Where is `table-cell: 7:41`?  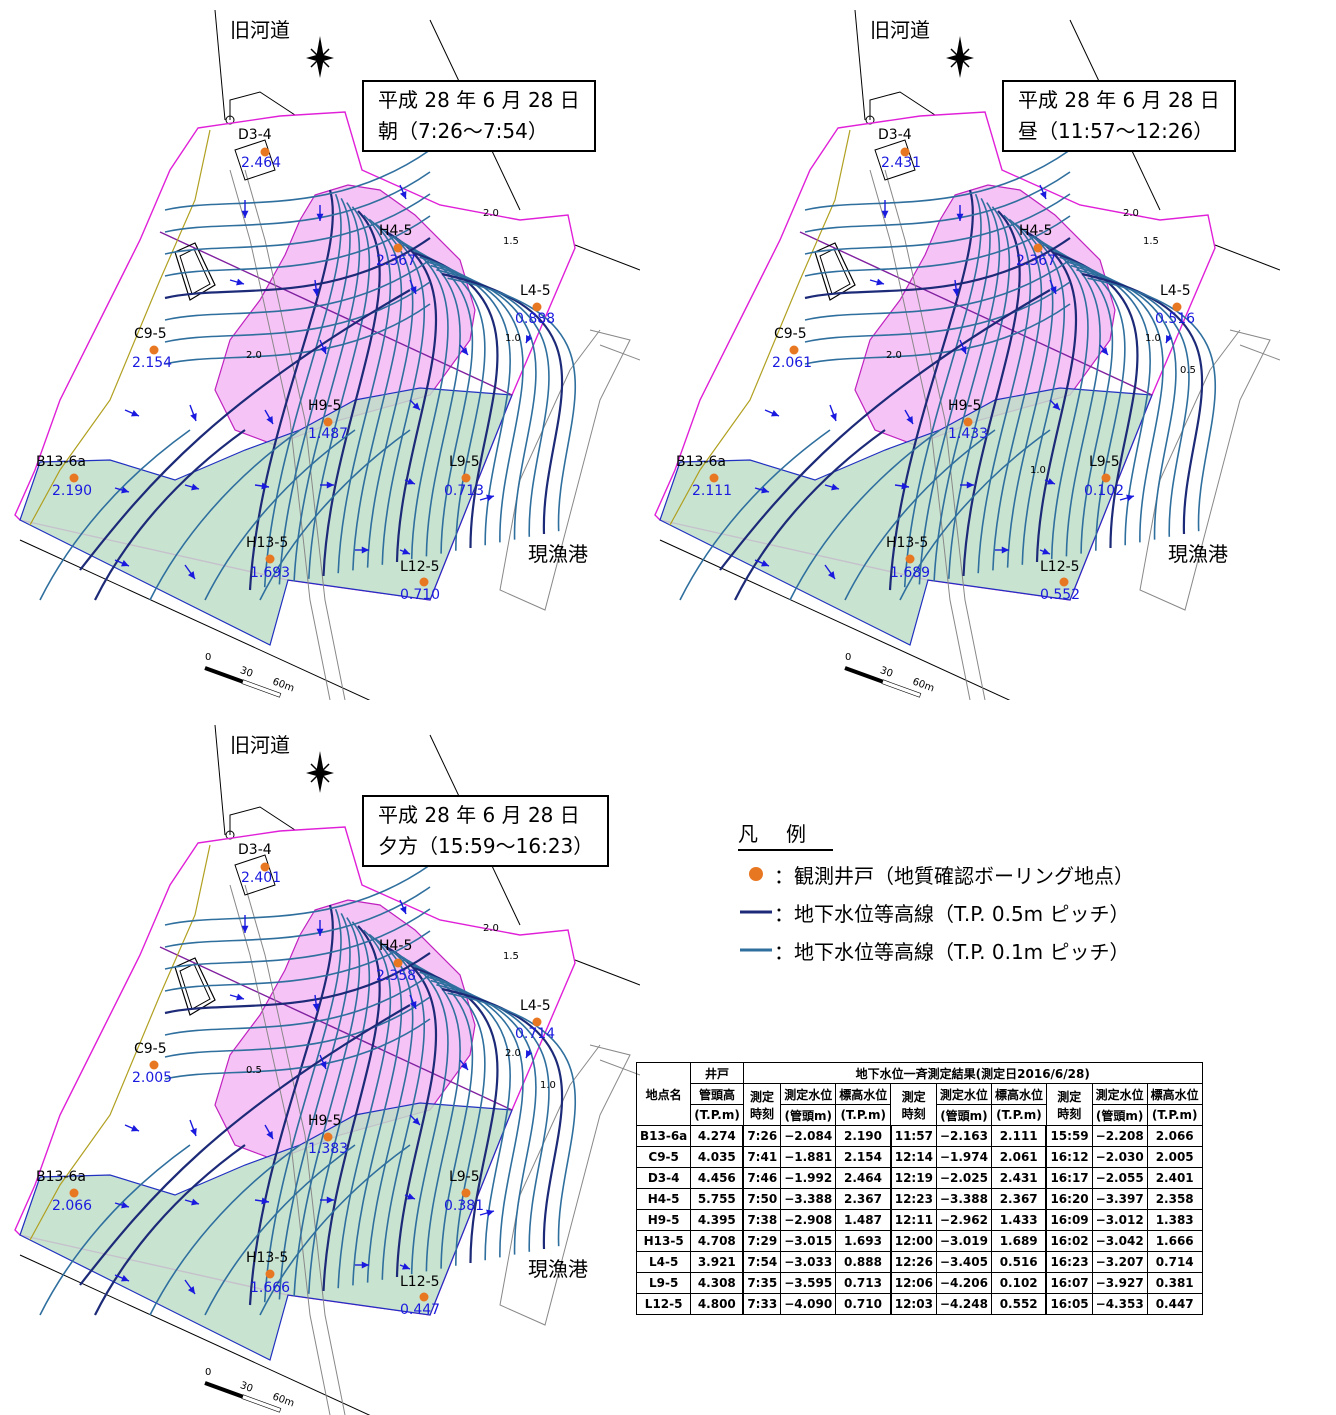 table-cell: 7:41 is located at coordinates (762, 1157).